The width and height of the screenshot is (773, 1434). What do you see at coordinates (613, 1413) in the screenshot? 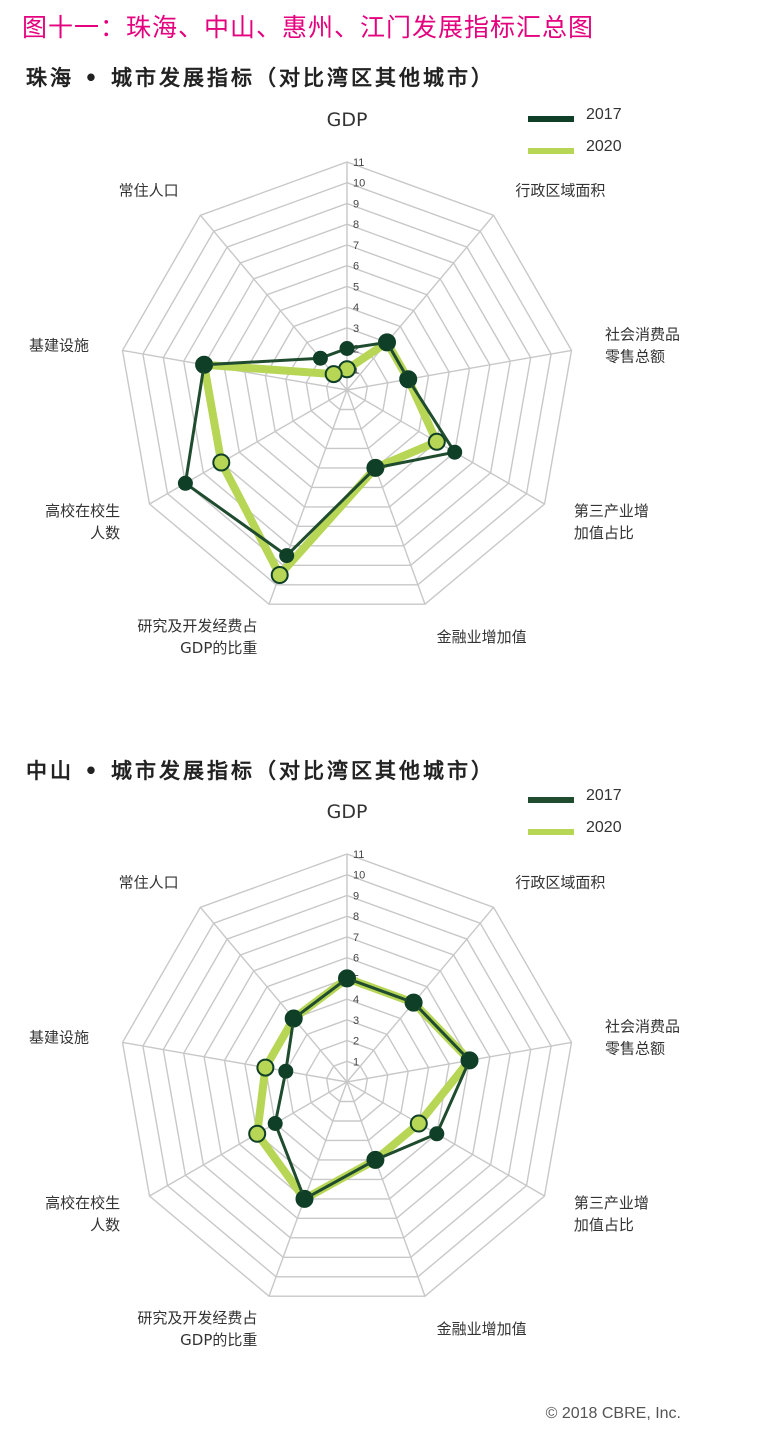
I see `copyright: © 2018 CBRE, Inc.` at bounding box center [613, 1413].